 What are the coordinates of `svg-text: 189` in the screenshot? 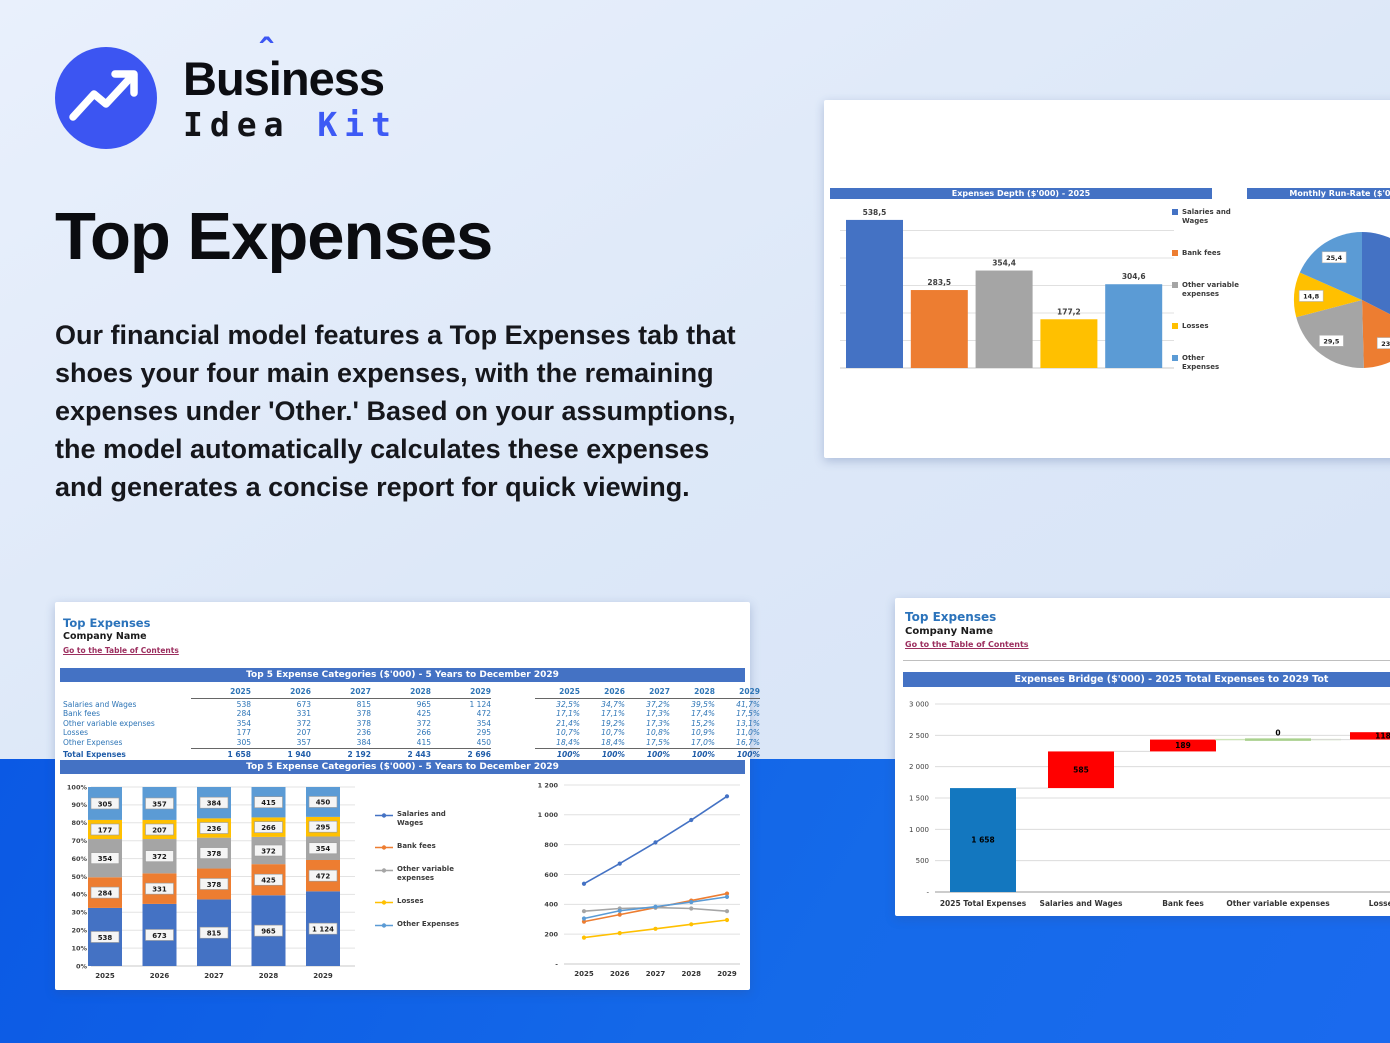 It's located at (1183, 745).